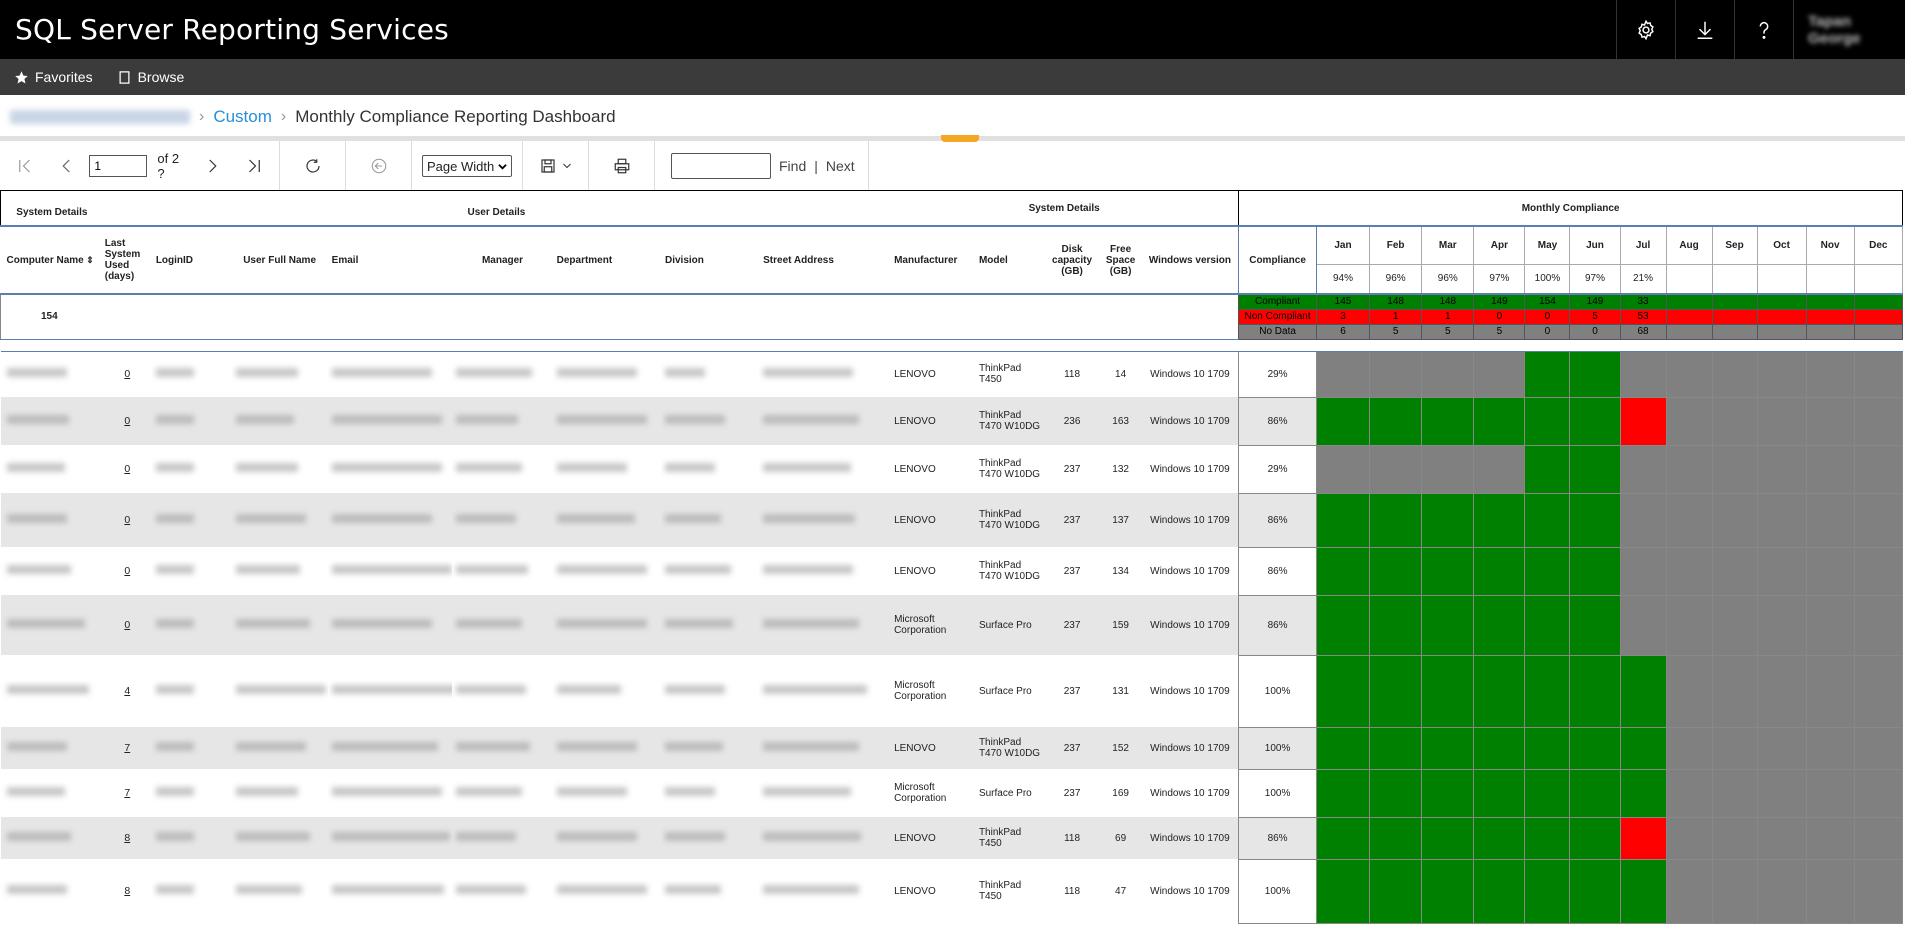 This screenshot has width=1905, height=926. I want to click on question-icon, so click(1764, 30).